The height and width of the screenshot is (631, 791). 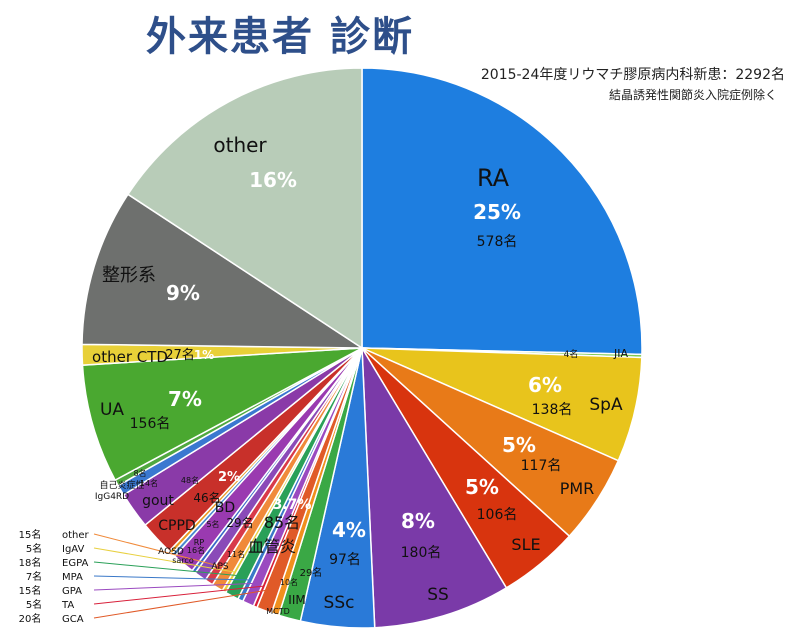 I want to click on slice-count: 8名, so click(x=139, y=473).